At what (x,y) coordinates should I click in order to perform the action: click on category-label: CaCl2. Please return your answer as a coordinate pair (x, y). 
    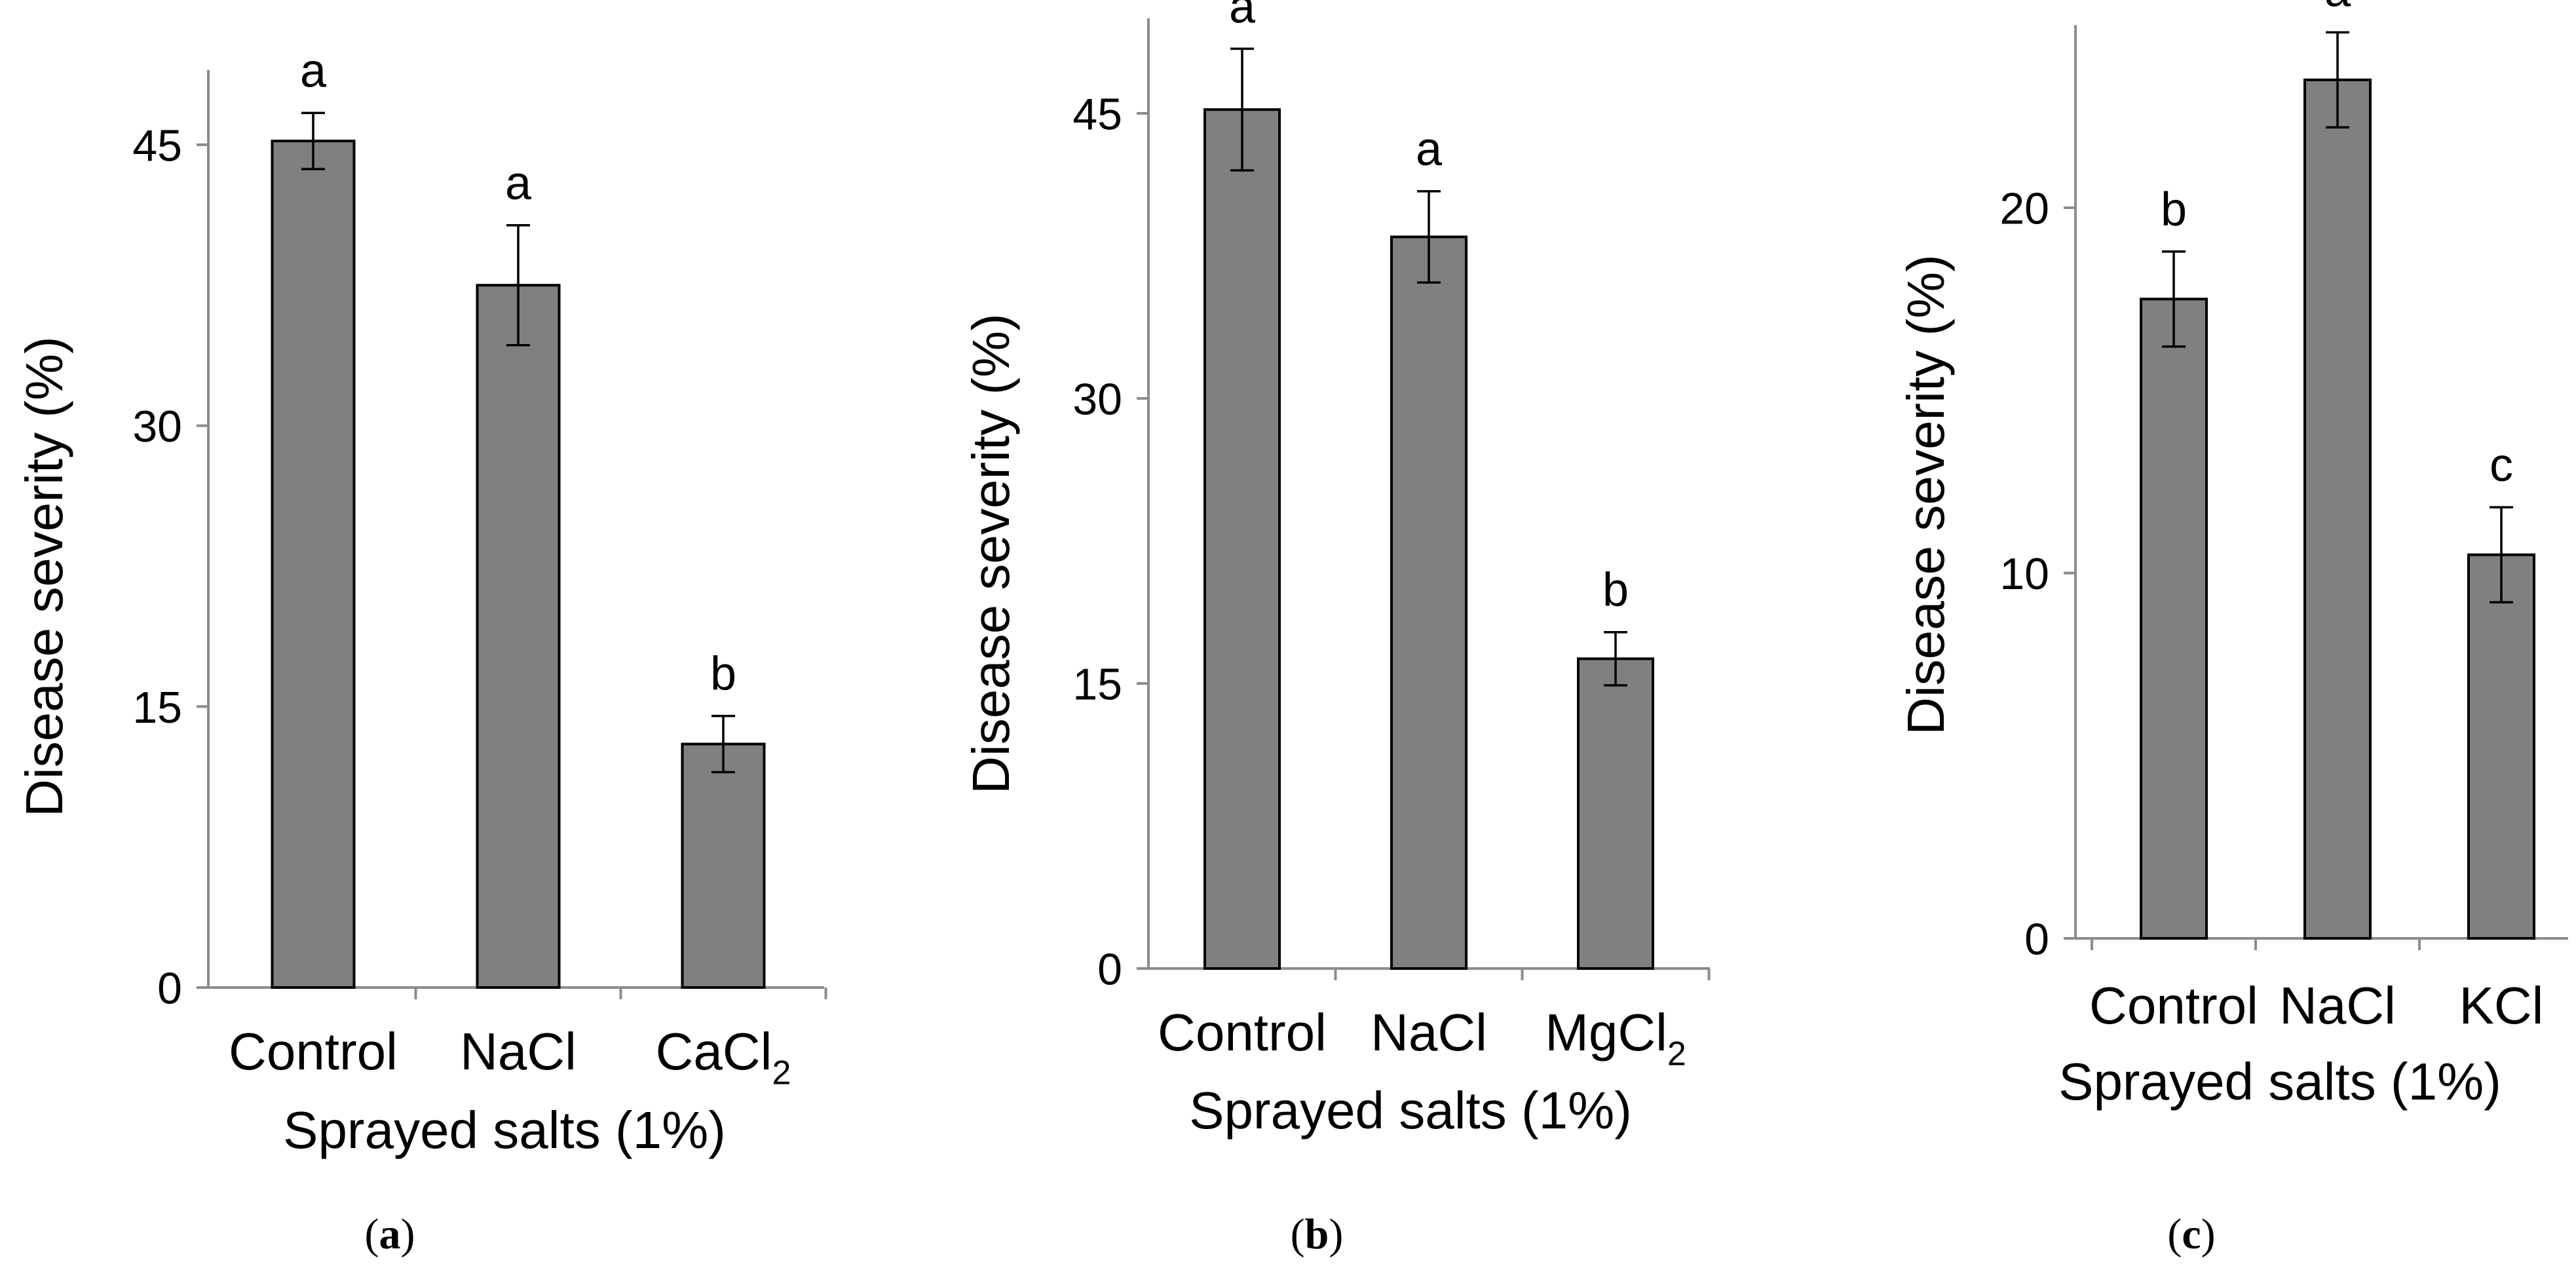
    Looking at the image, I should click on (724, 1057).